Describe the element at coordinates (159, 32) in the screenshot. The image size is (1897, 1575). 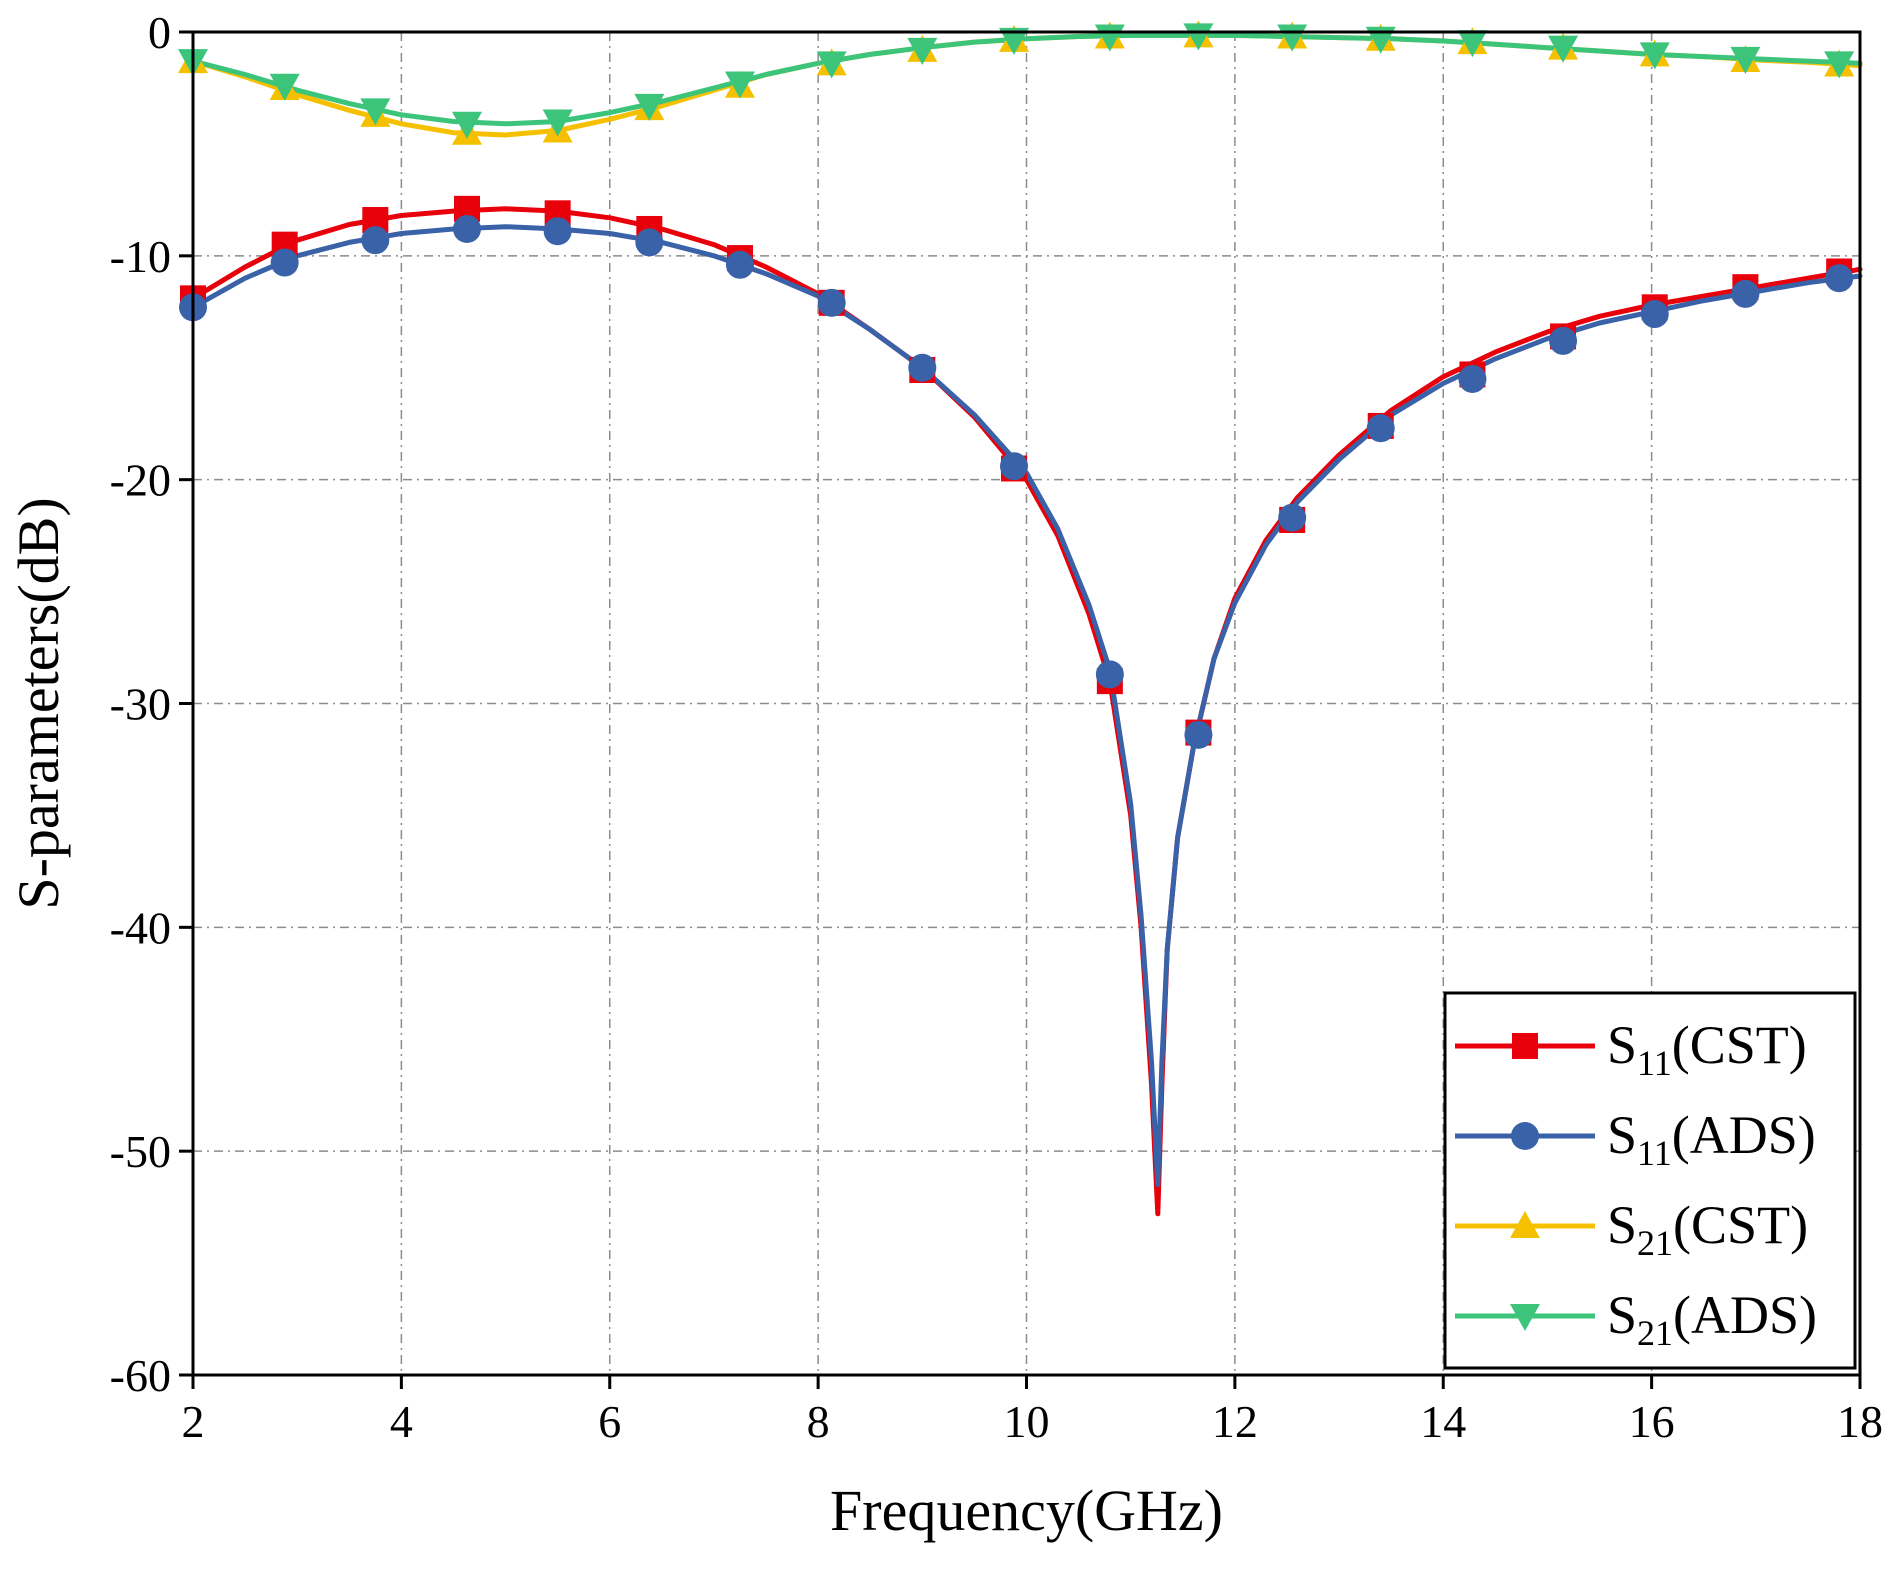
I see `y-tick-label: 0` at that location.